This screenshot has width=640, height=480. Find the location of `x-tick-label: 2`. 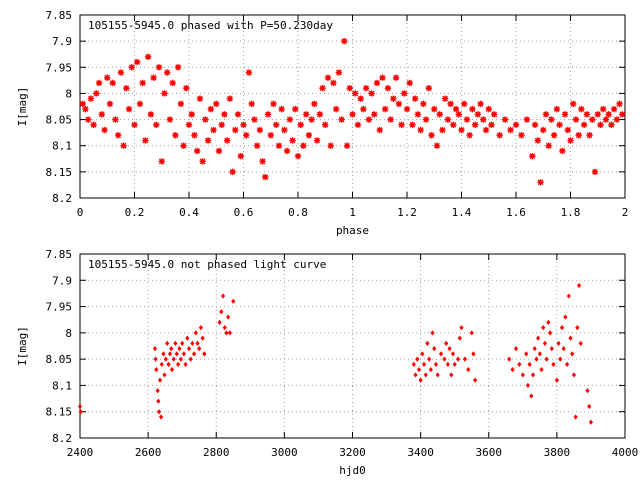

x-tick-label: 2 is located at coordinates (625, 212).